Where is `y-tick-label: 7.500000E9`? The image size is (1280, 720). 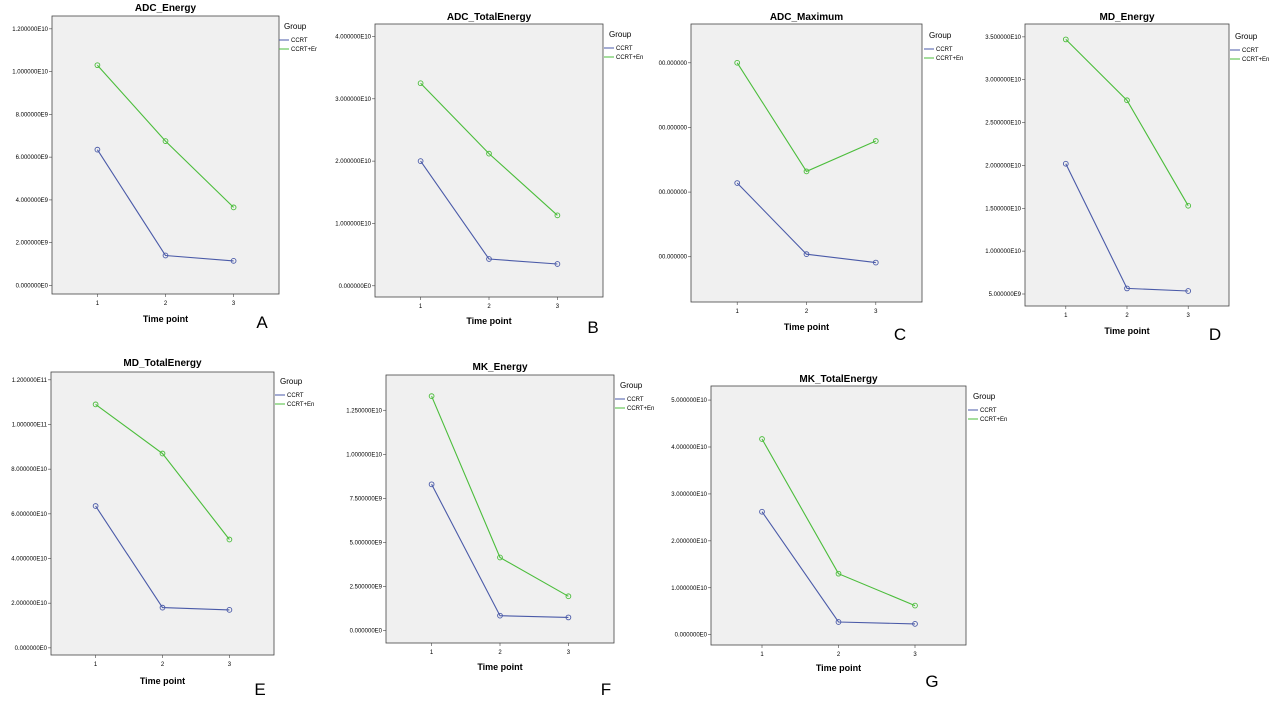
y-tick-label: 7.500000E9 is located at coordinates (366, 499).